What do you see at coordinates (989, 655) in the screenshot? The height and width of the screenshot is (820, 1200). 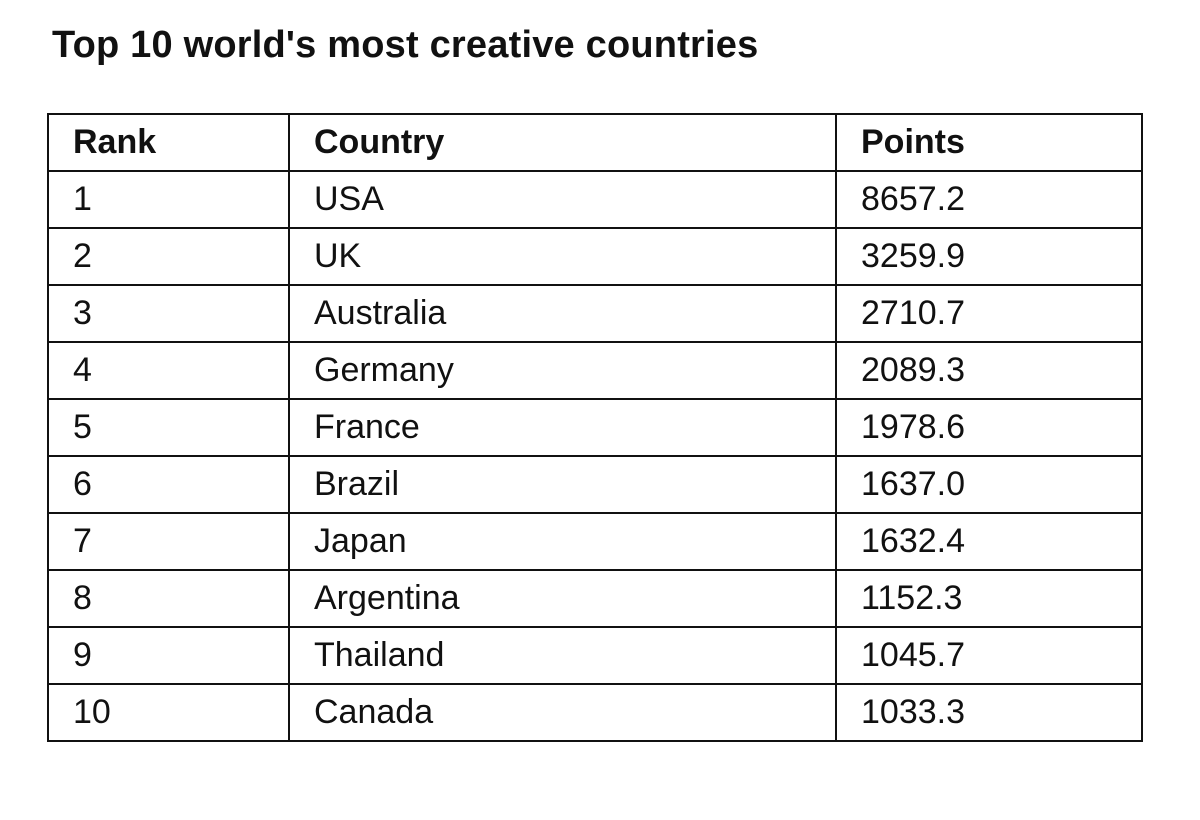 I see `points-cell: 1045.7` at bounding box center [989, 655].